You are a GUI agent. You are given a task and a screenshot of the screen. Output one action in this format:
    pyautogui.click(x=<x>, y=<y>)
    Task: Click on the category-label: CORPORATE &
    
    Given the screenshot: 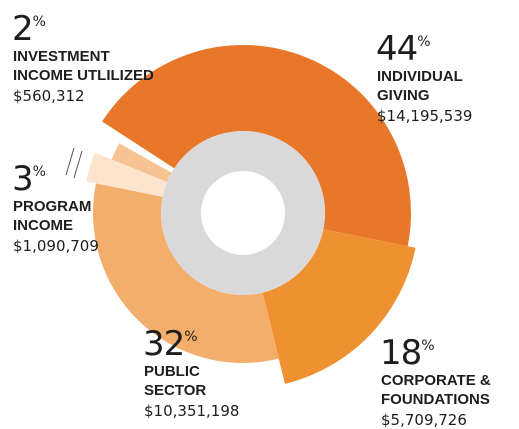 What is the action you would take?
    pyautogui.click(x=436, y=380)
    